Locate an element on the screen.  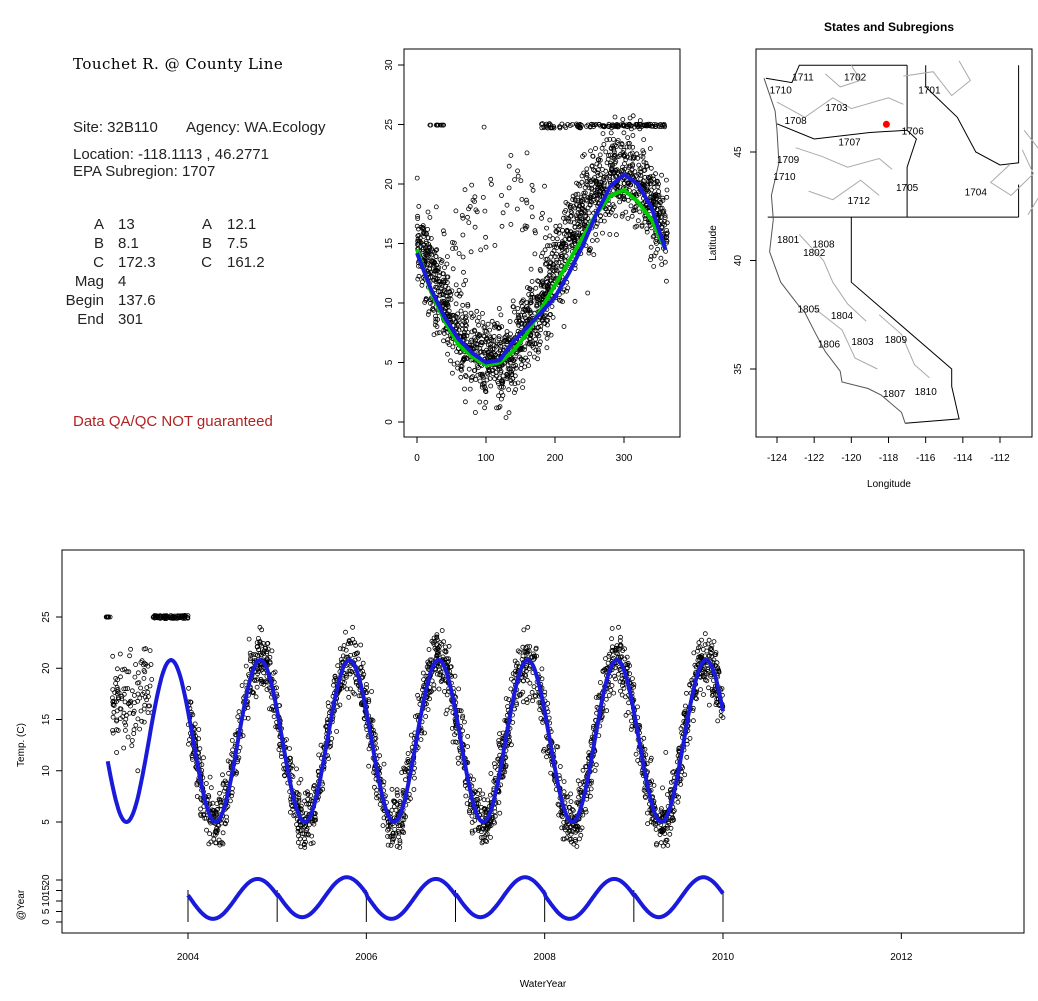
lon-tick-label: -112 is located at coordinates (1000, 458).